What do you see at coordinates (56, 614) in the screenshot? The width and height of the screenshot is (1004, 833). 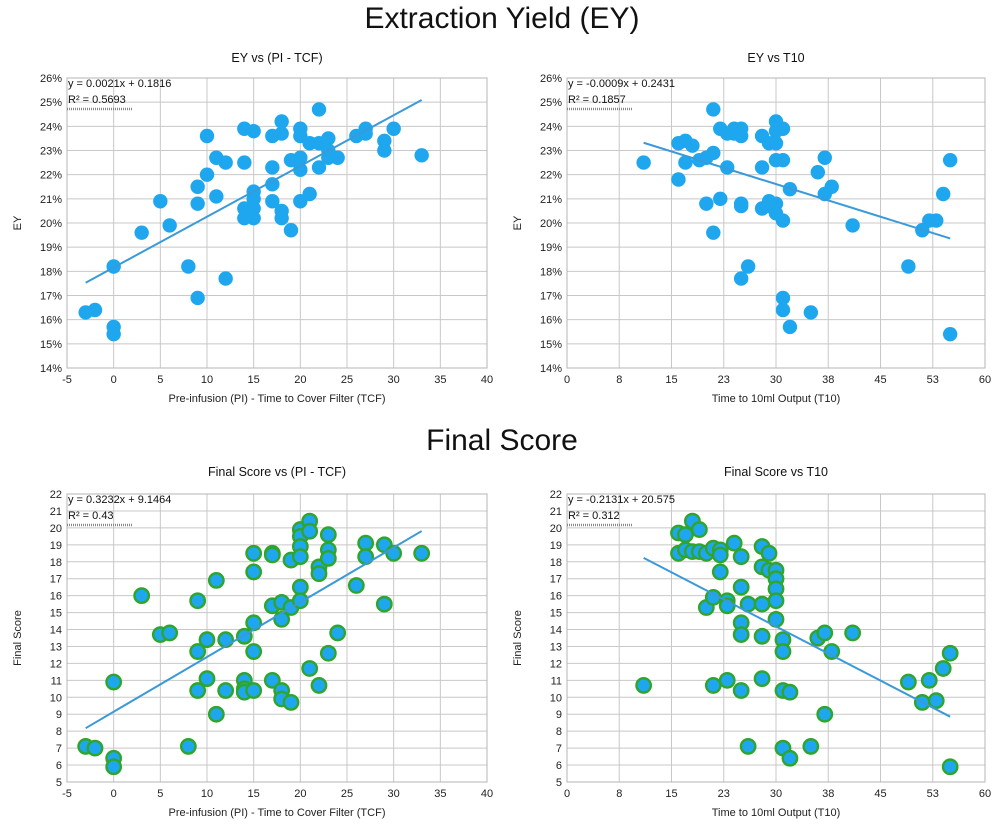 I see `y-tick-label: 15` at bounding box center [56, 614].